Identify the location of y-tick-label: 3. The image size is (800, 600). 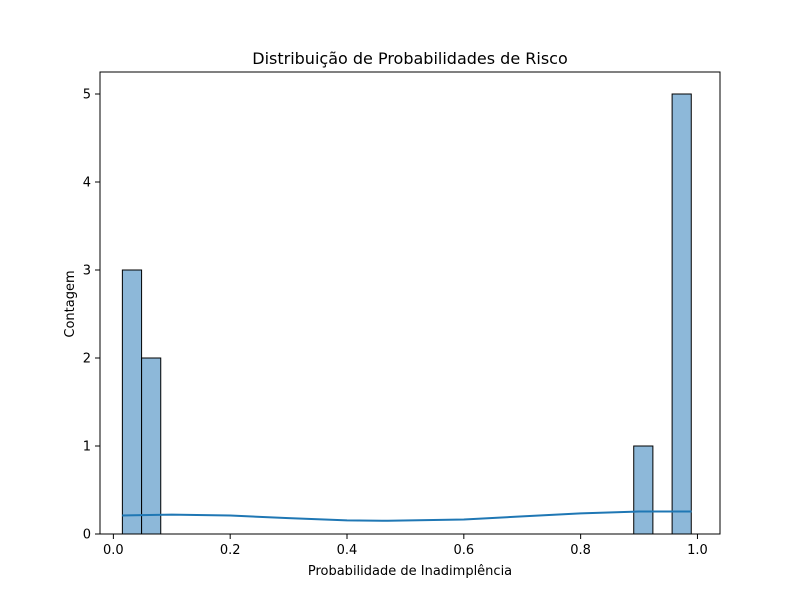
(87, 271).